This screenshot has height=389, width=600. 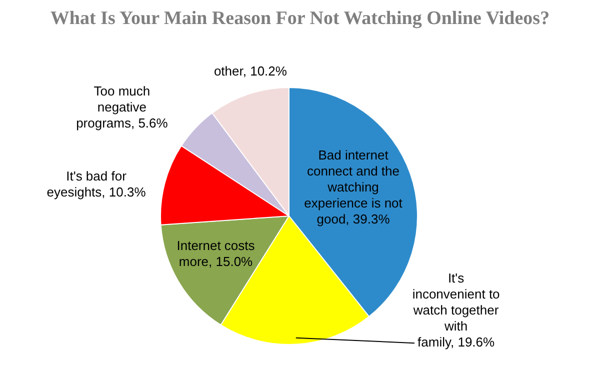 What do you see at coordinates (251, 71) in the screenshot?
I see `slice-label: other, 10.2%` at bounding box center [251, 71].